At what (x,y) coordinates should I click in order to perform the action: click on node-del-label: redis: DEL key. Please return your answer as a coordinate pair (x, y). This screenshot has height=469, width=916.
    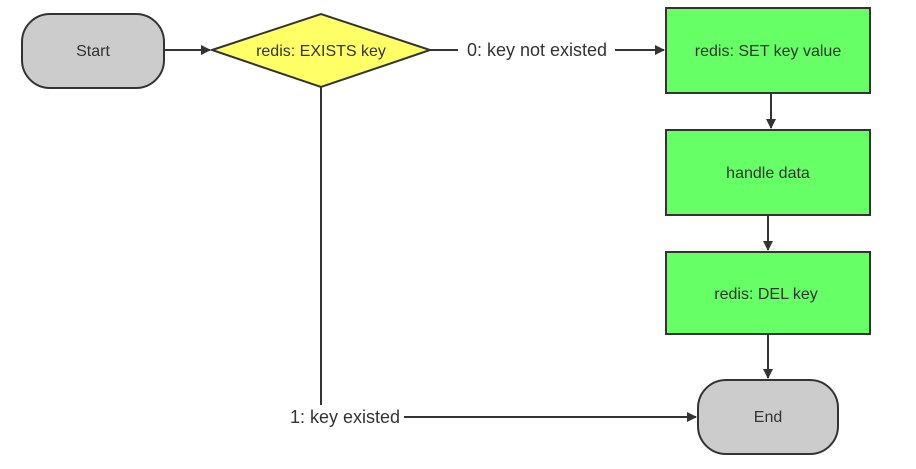
    Looking at the image, I should click on (765, 294).